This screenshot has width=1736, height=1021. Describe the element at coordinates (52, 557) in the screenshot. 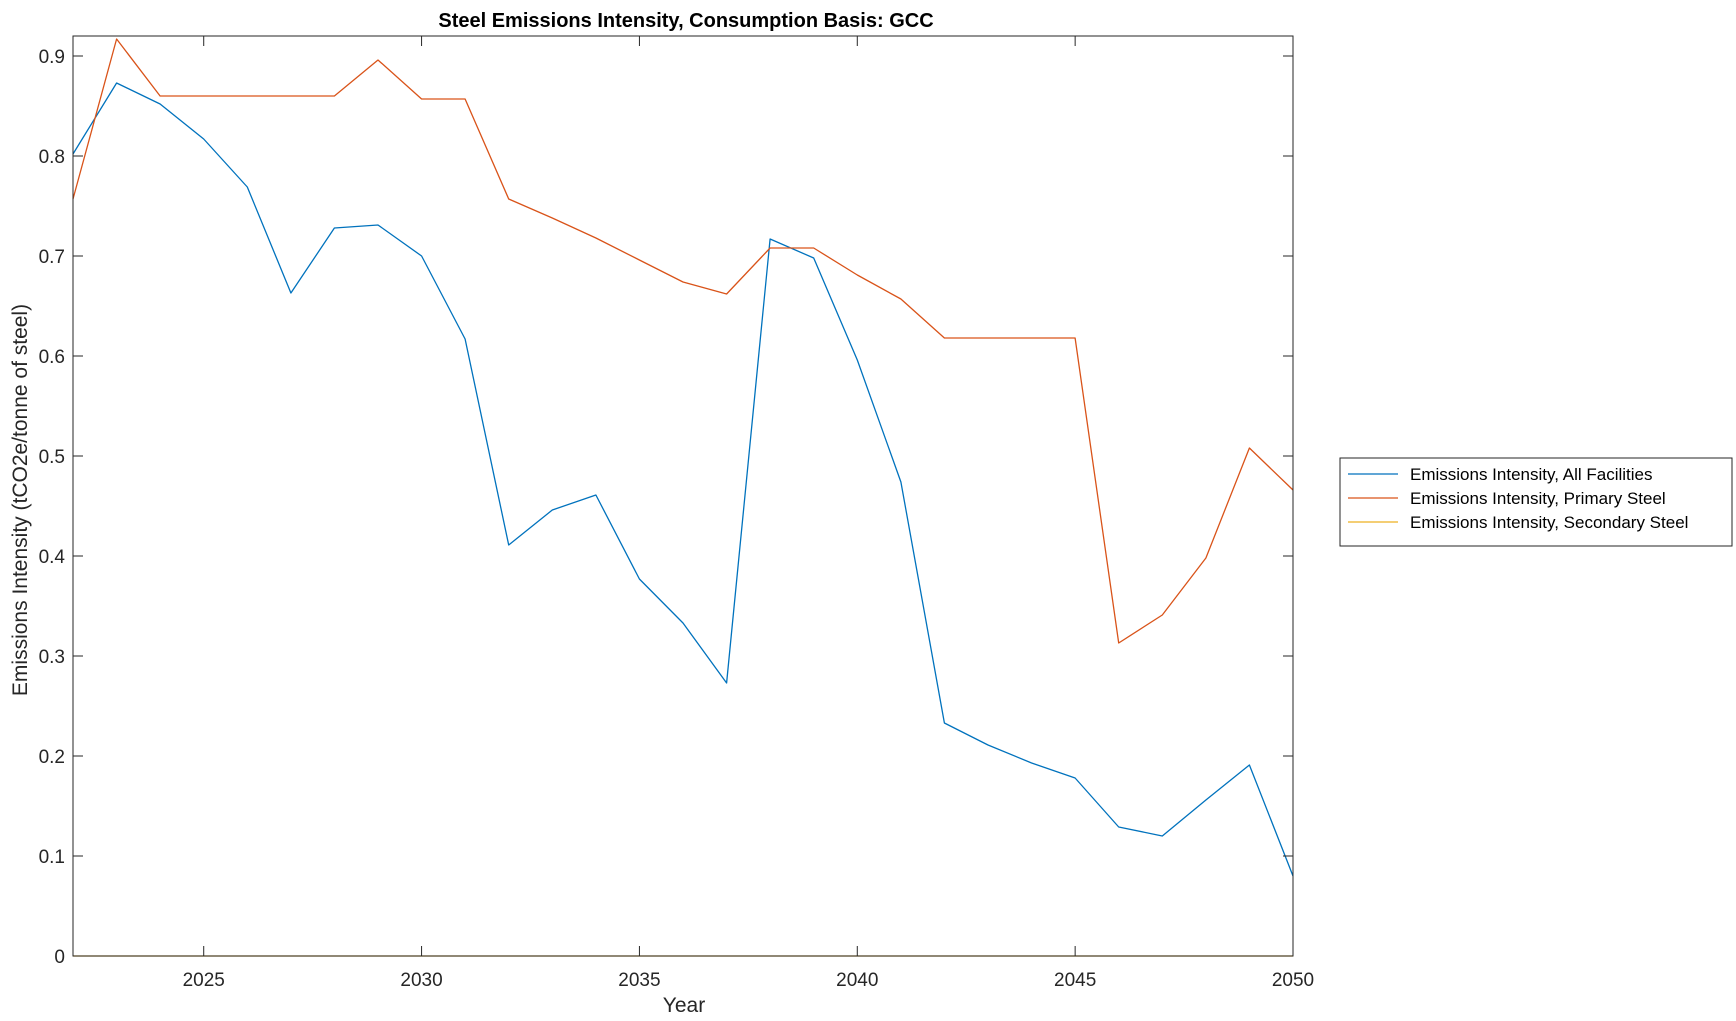

I see `y-tick-label: 0.4` at that location.